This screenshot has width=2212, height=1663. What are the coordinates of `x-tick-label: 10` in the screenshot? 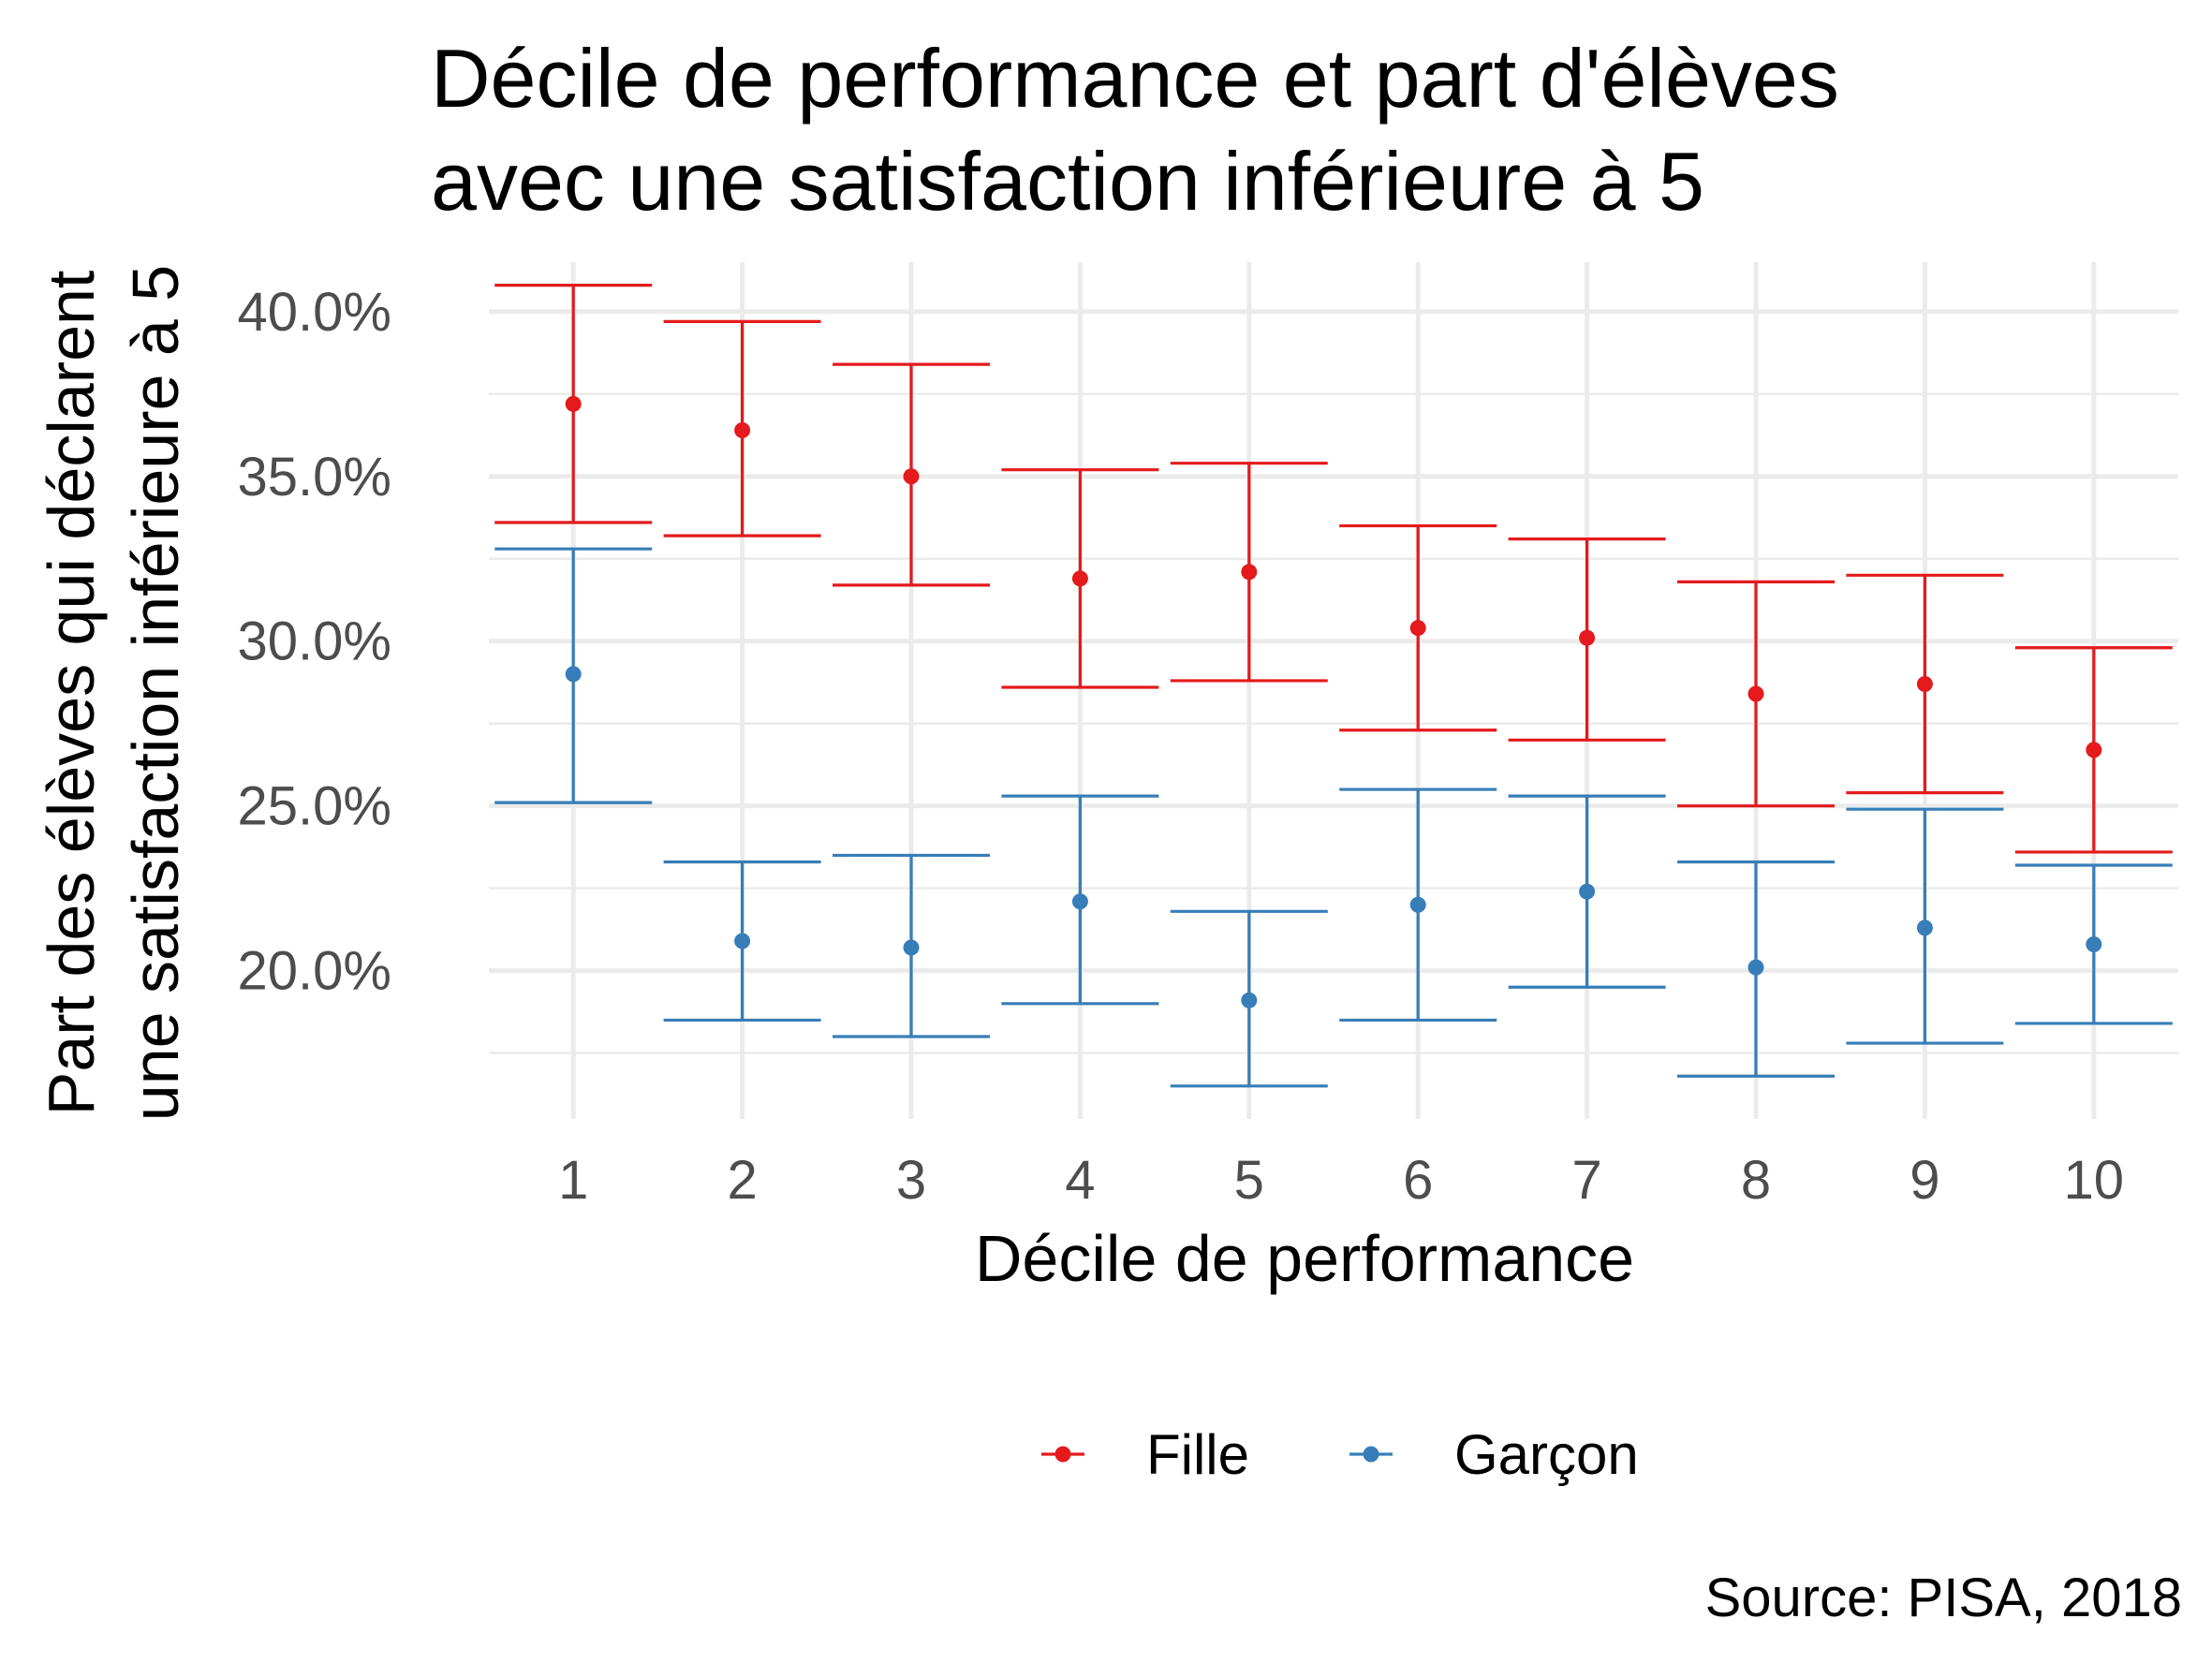 It's located at (2095, 1180).